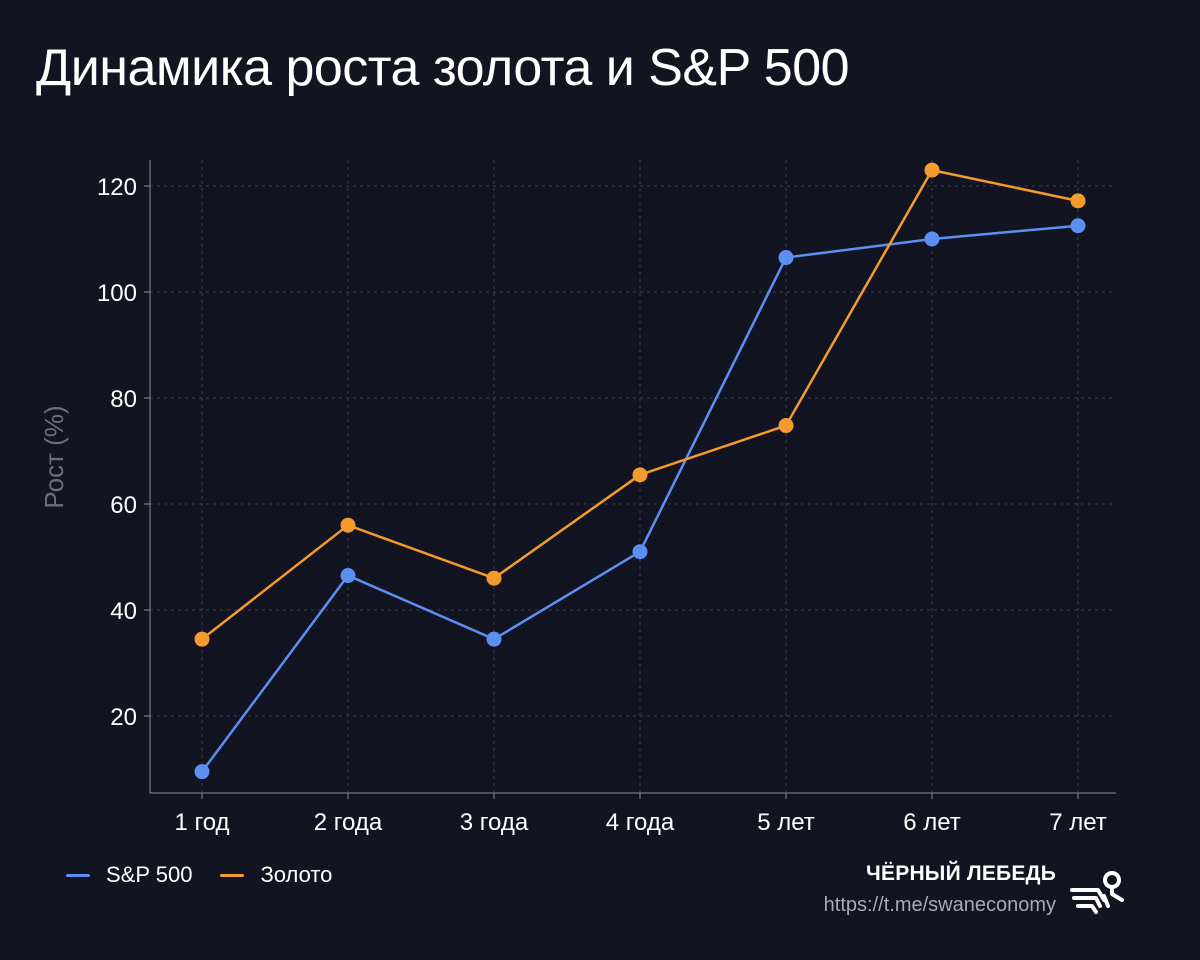 The image size is (1200, 960). Describe the element at coordinates (640, 822) in the screenshot. I see `x-tick-label: 4 года` at that location.